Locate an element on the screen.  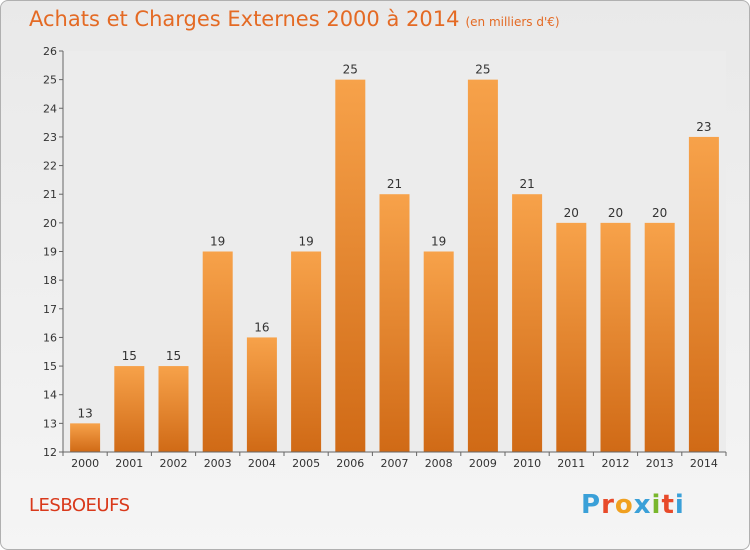
y-tick-label: 22 is located at coordinates (50, 166).